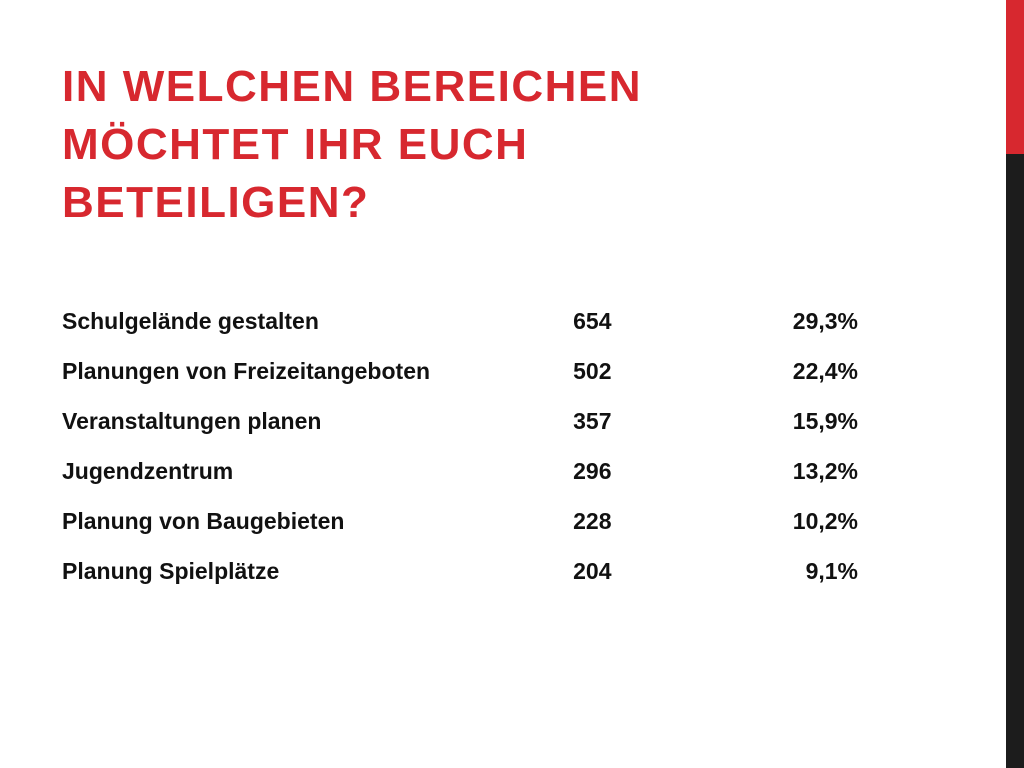 This screenshot has height=768, width=1024. Describe the element at coordinates (352, 86) in the screenshot. I see `title-line-1: In welchen Bereichen` at that location.